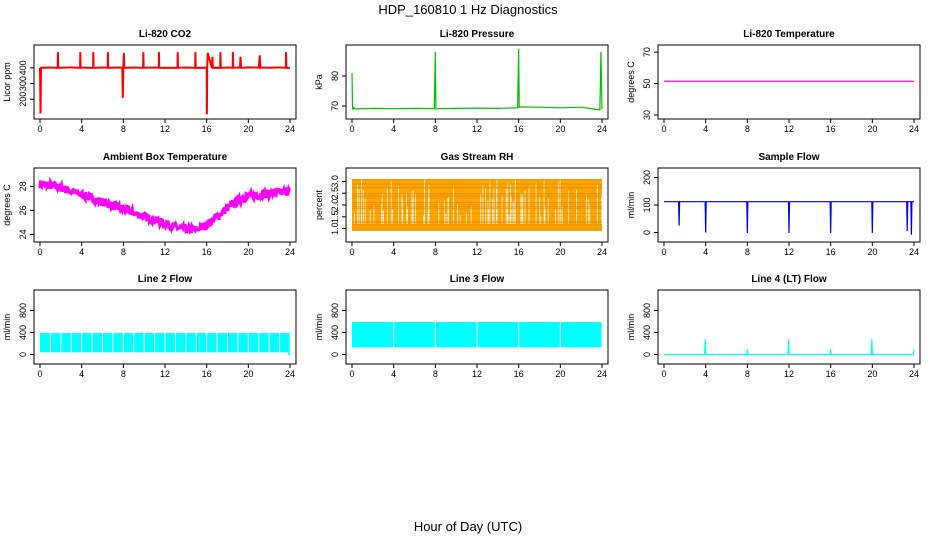 Image resolution: width=936 pixels, height=540 pixels. I want to click on panel-6-ytick-label: 100, so click(647, 204).